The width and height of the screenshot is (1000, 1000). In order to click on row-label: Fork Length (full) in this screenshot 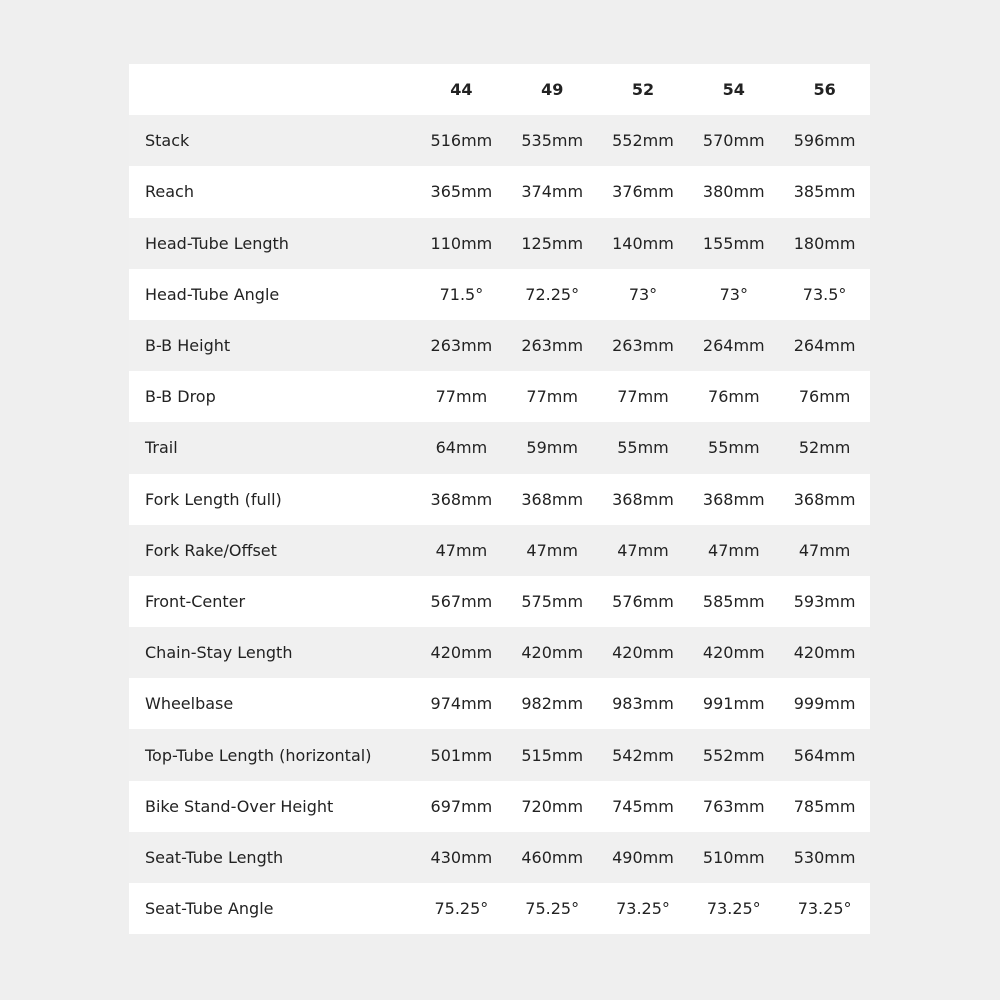, I will do `click(213, 499)`.